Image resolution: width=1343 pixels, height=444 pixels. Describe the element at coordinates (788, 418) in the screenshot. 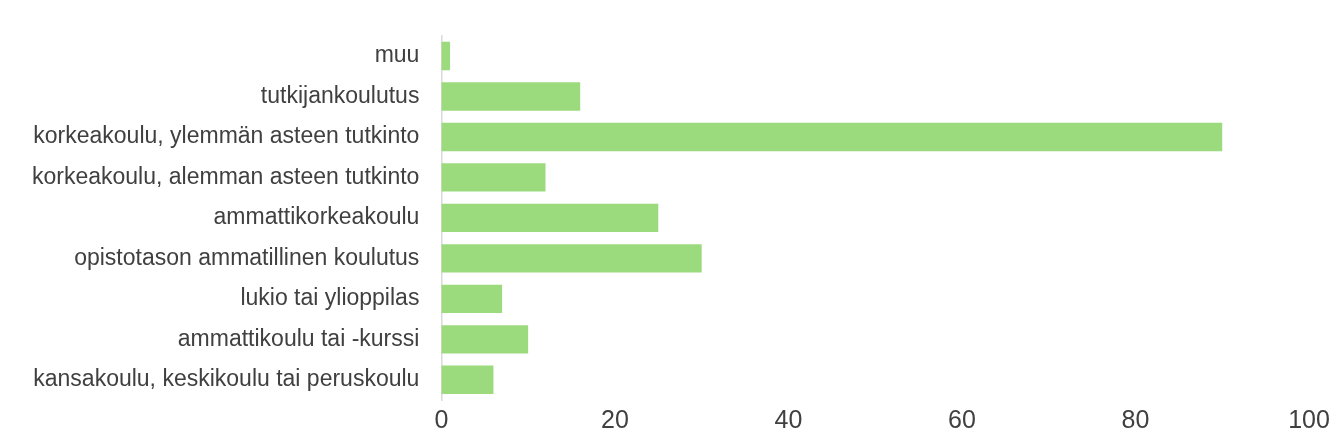

I see `x-tick-label: 40` at that location.